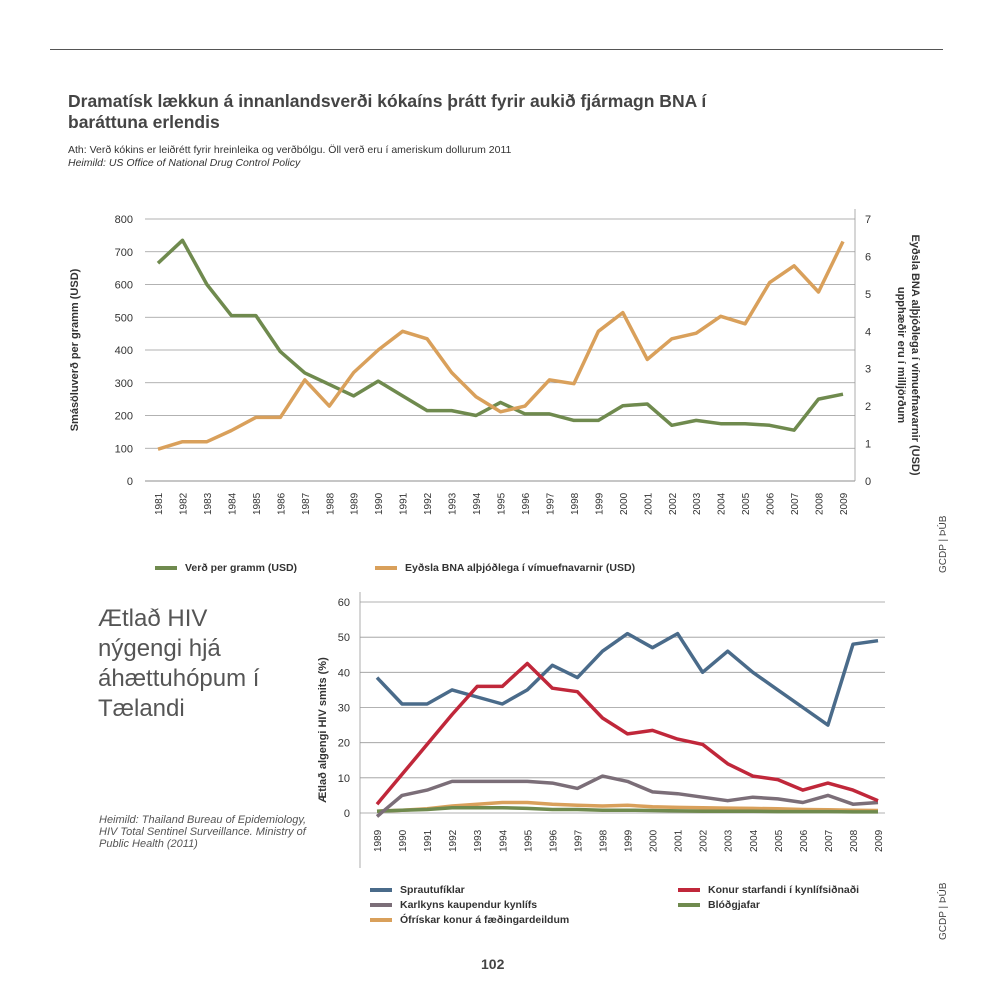 Image resolution: width=992 pixels, height=992 pixels. Describe the element at coordinates (183, 503) in the screenshot. I see `x-tick-label: 1982` at that location.